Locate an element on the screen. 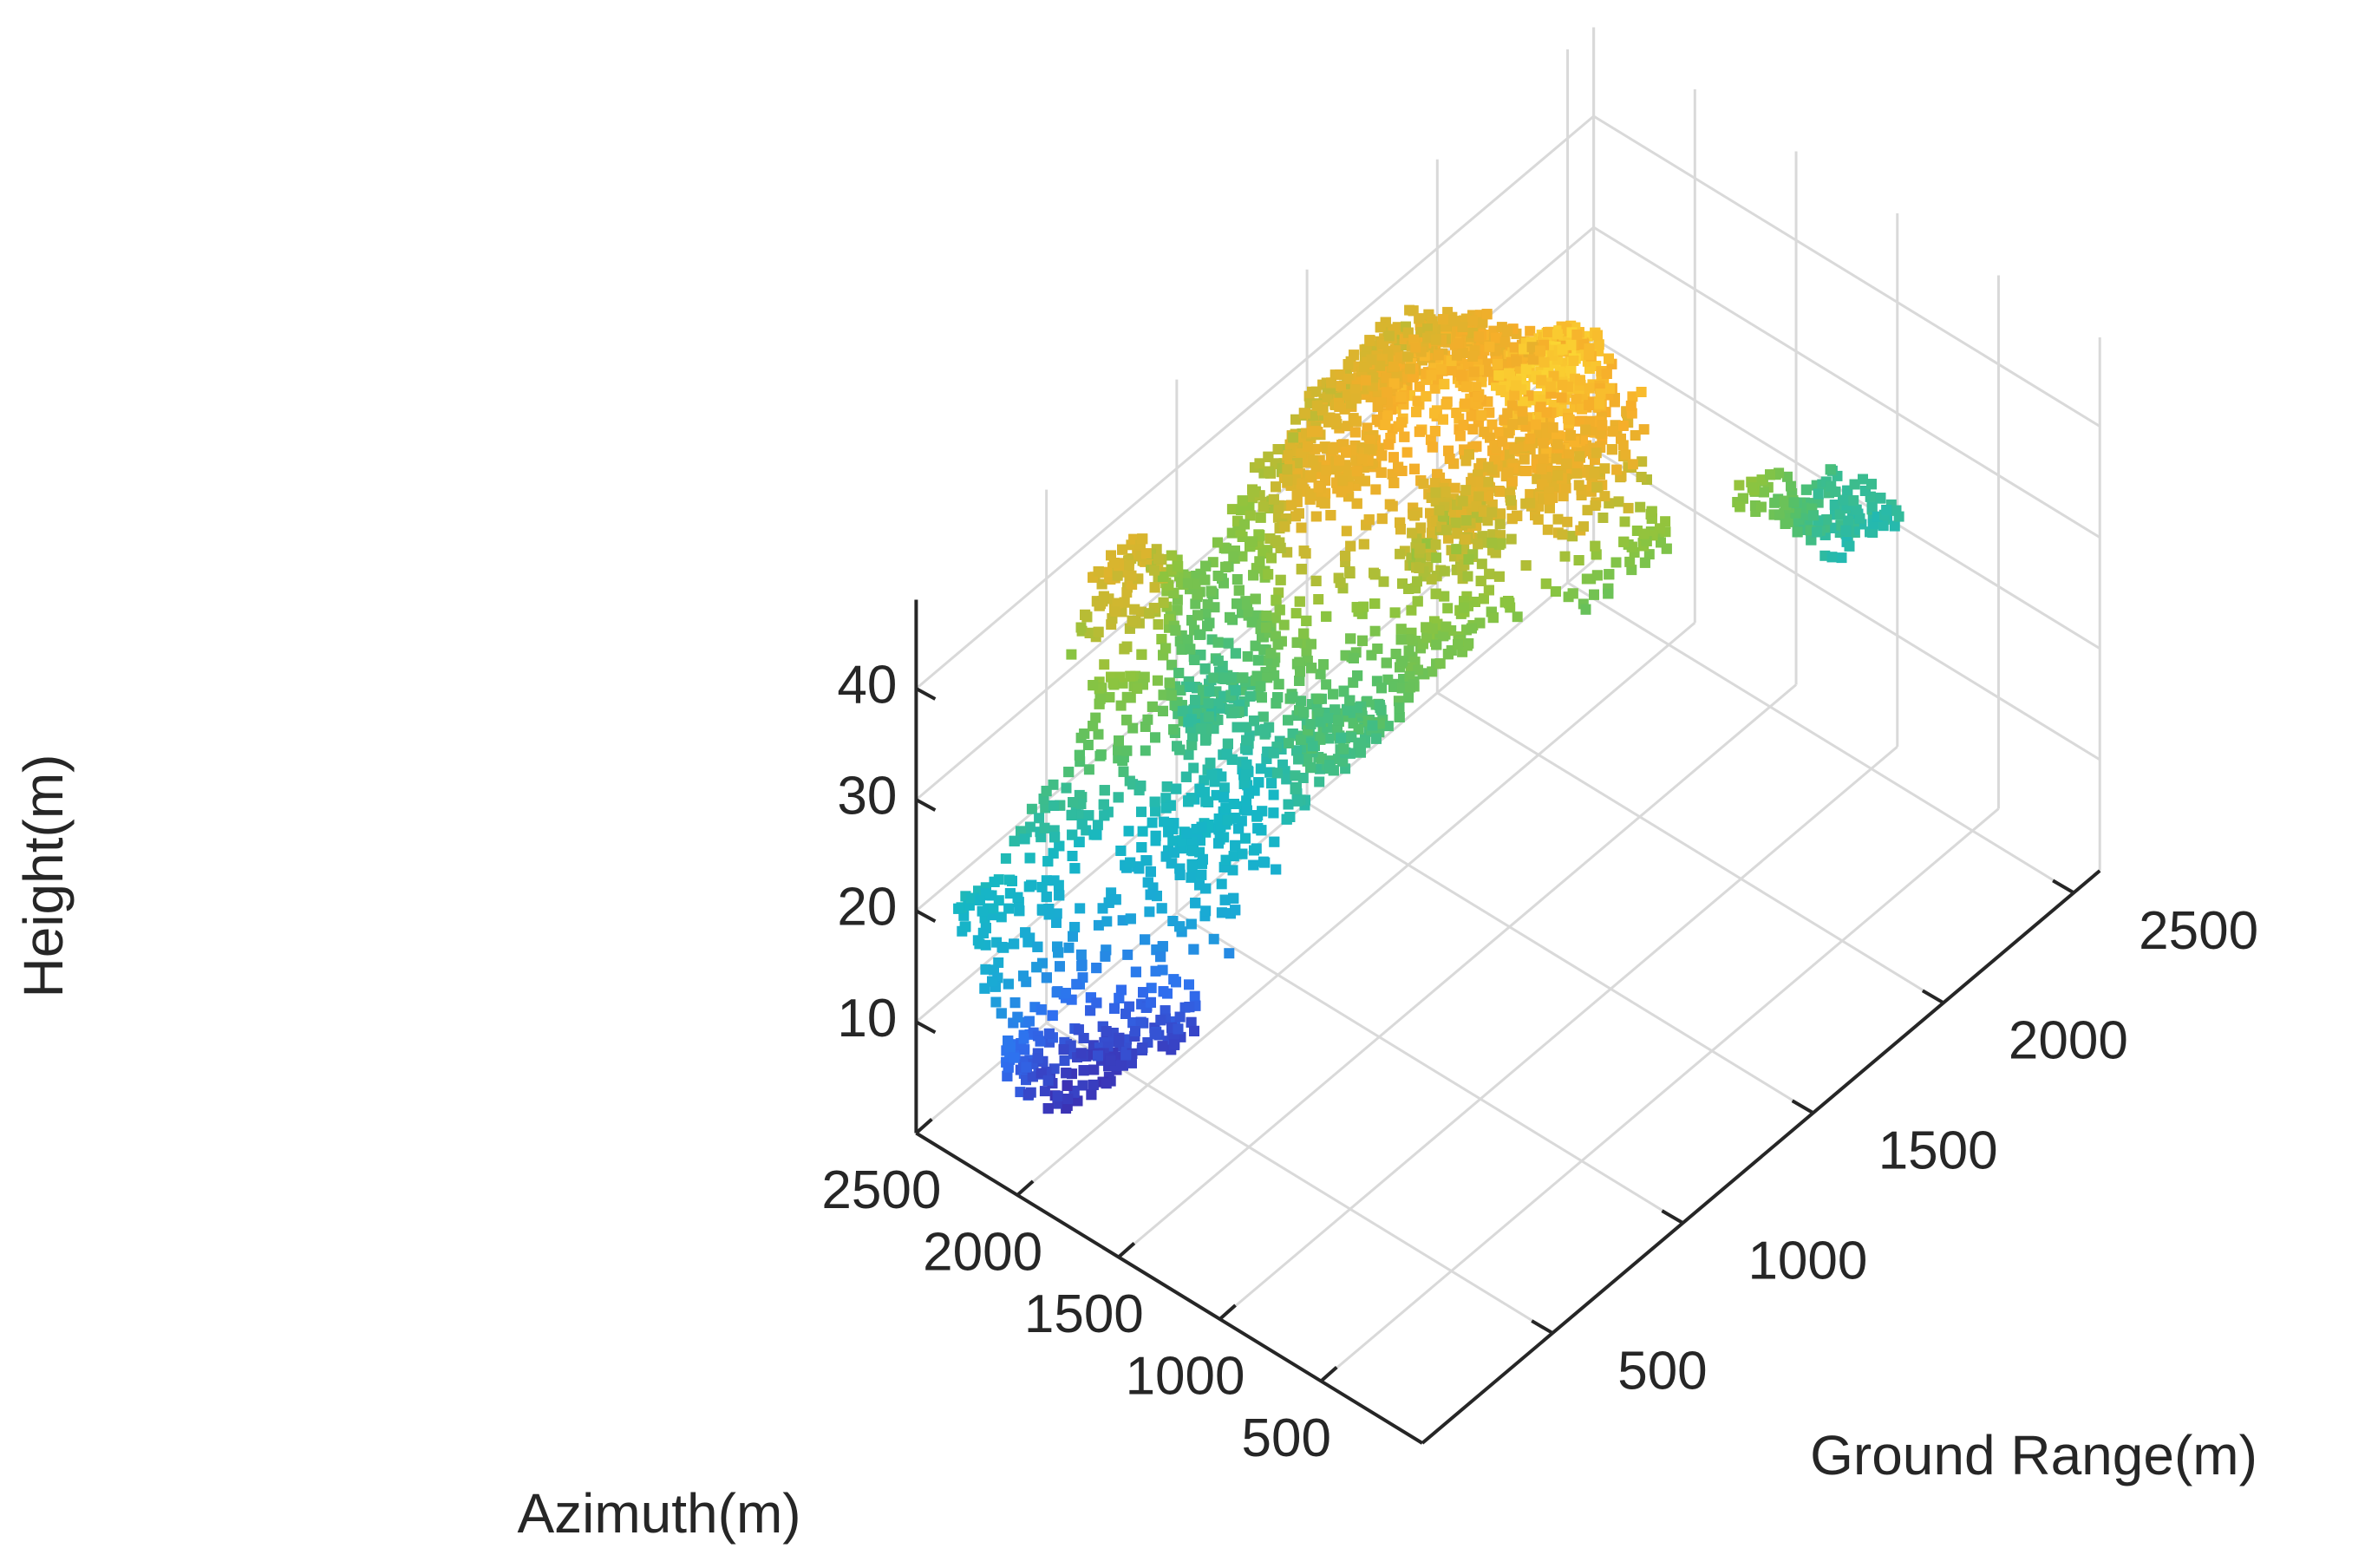 This screenshot has width=2378, height=1568. grid-line-wall-height is located at coordinates (1846, 271).